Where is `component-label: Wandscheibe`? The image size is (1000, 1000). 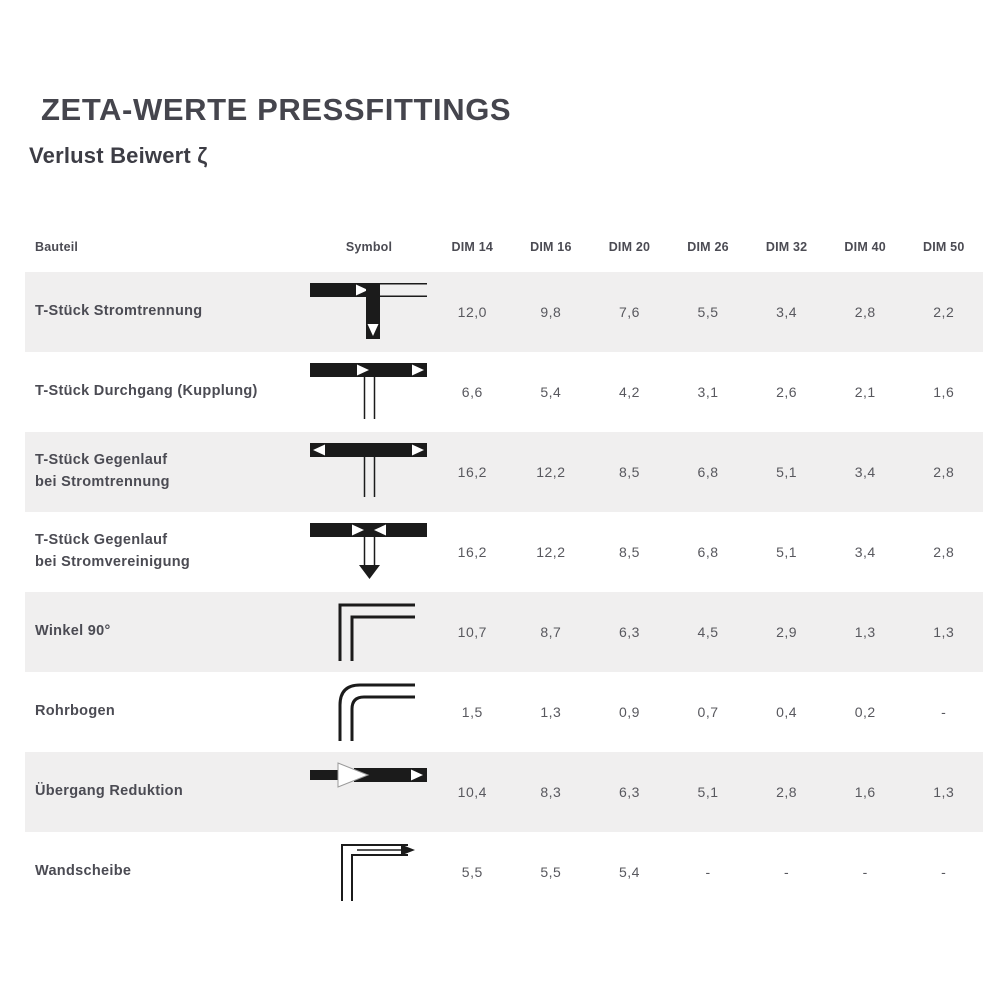
component-label: Wandscheibe is located at coordinates (83, 871).